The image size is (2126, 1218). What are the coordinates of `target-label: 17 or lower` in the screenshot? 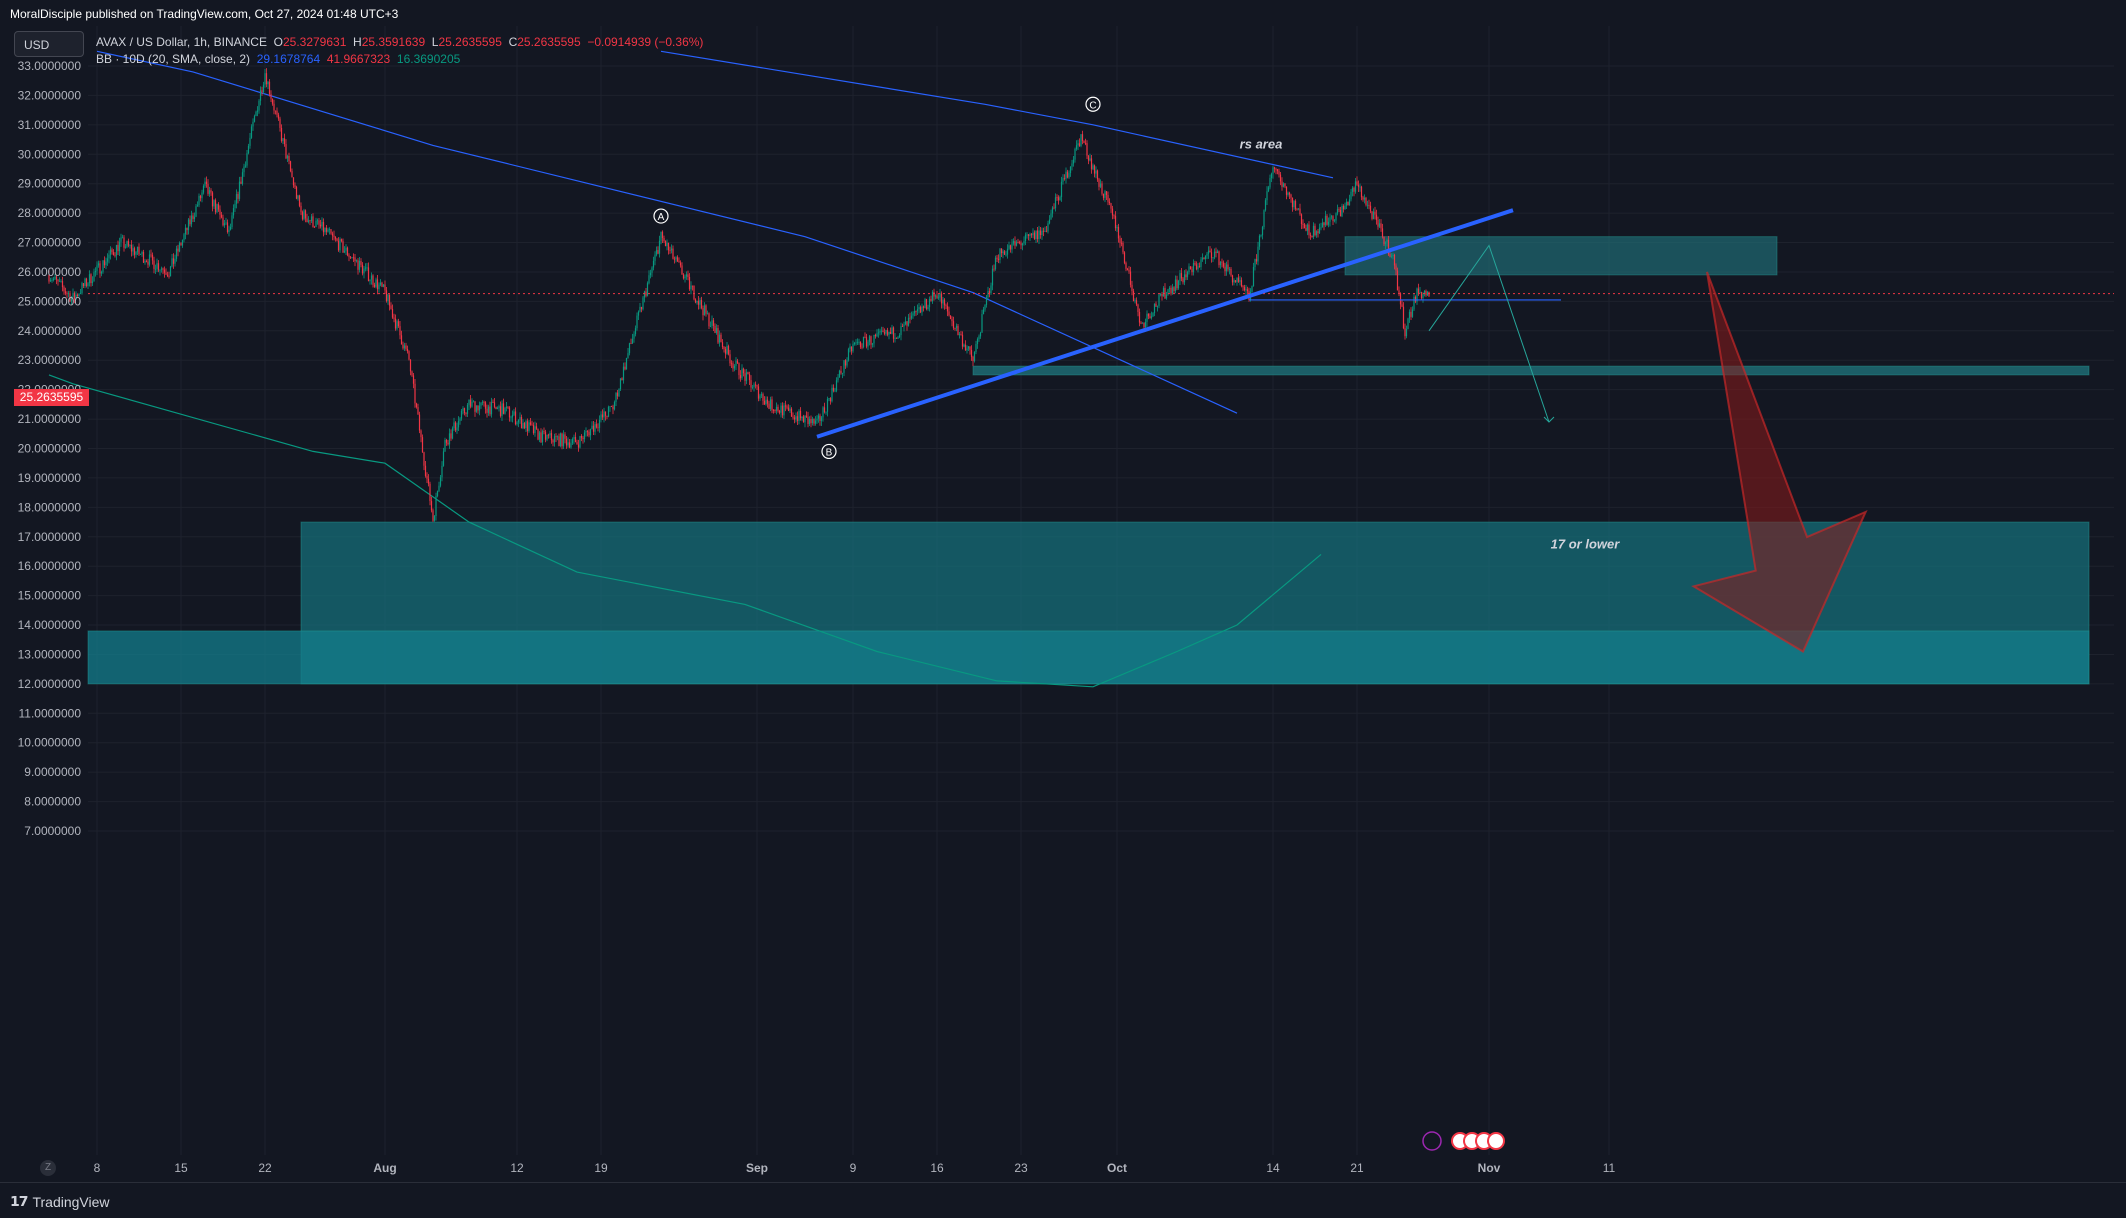 It's located at (1586, 544).